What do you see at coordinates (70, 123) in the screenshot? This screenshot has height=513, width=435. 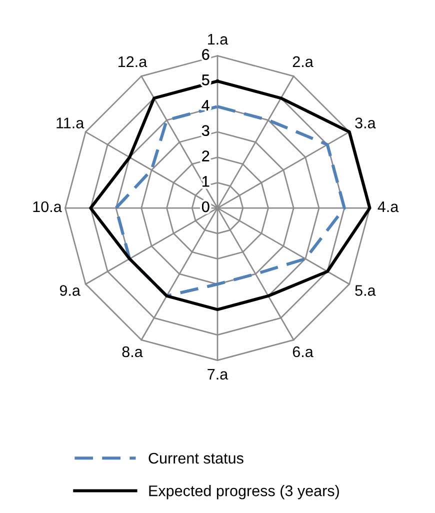 I see `spoke-label: 11.a` at bounding box center [70, 123].